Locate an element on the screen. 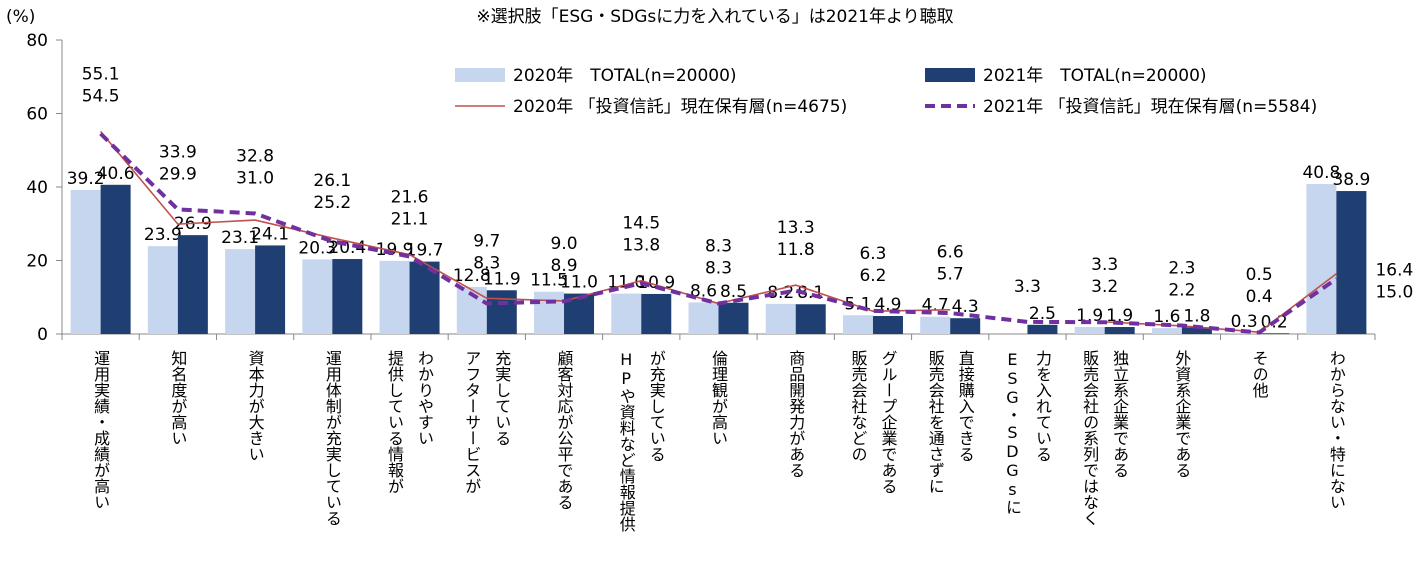 This screenshot has height=572, width=1414. x-tick-label: 倫理観が高い is located at coordinates (718, 398).